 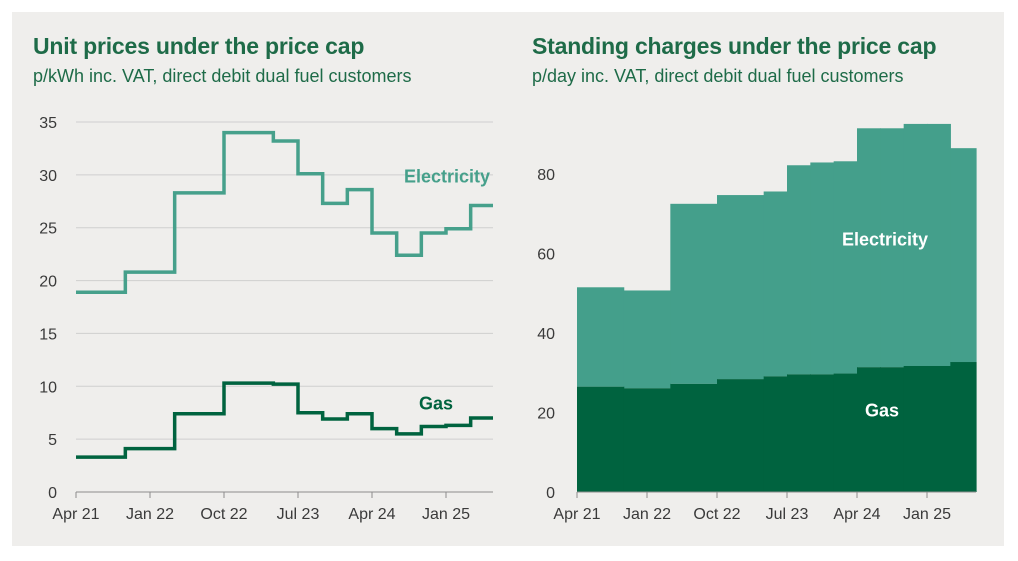 What do you see at coordinates (48, 334) in the screenshot?
I see `y-tick-label: 15` at bounding box center [48, 334].